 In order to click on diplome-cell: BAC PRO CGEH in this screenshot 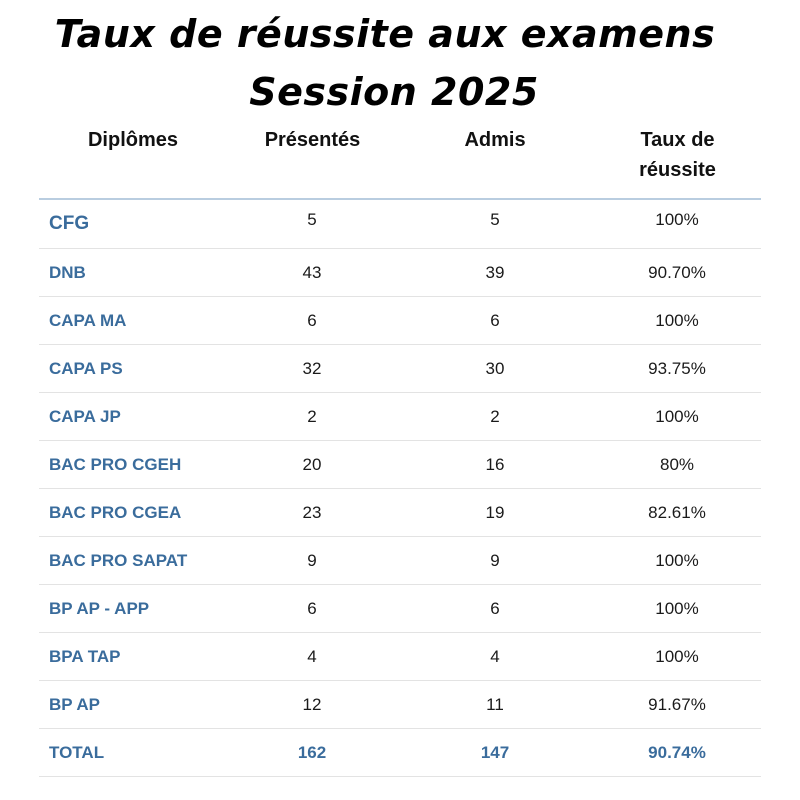, I will do `click(115, 464)`.